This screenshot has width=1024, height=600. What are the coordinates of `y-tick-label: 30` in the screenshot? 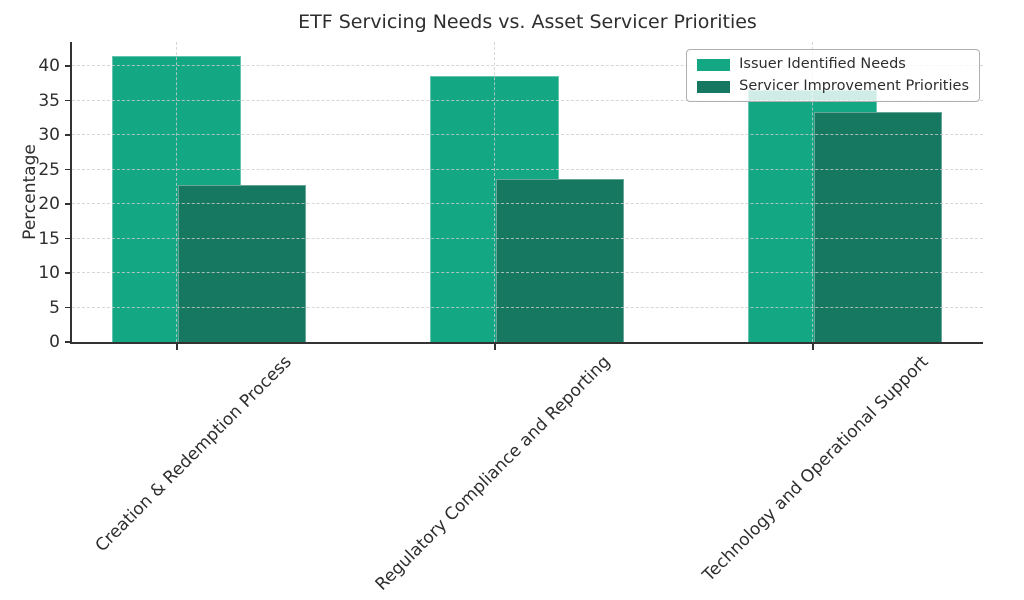 It's located at (49, 135).